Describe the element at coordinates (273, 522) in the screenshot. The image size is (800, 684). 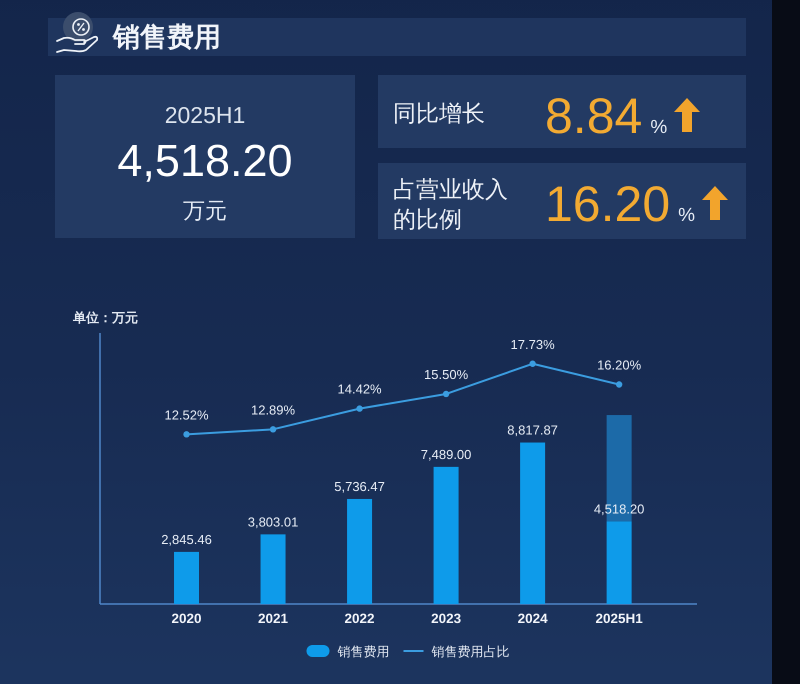
I see `data-label: 3,803.01` at that location.